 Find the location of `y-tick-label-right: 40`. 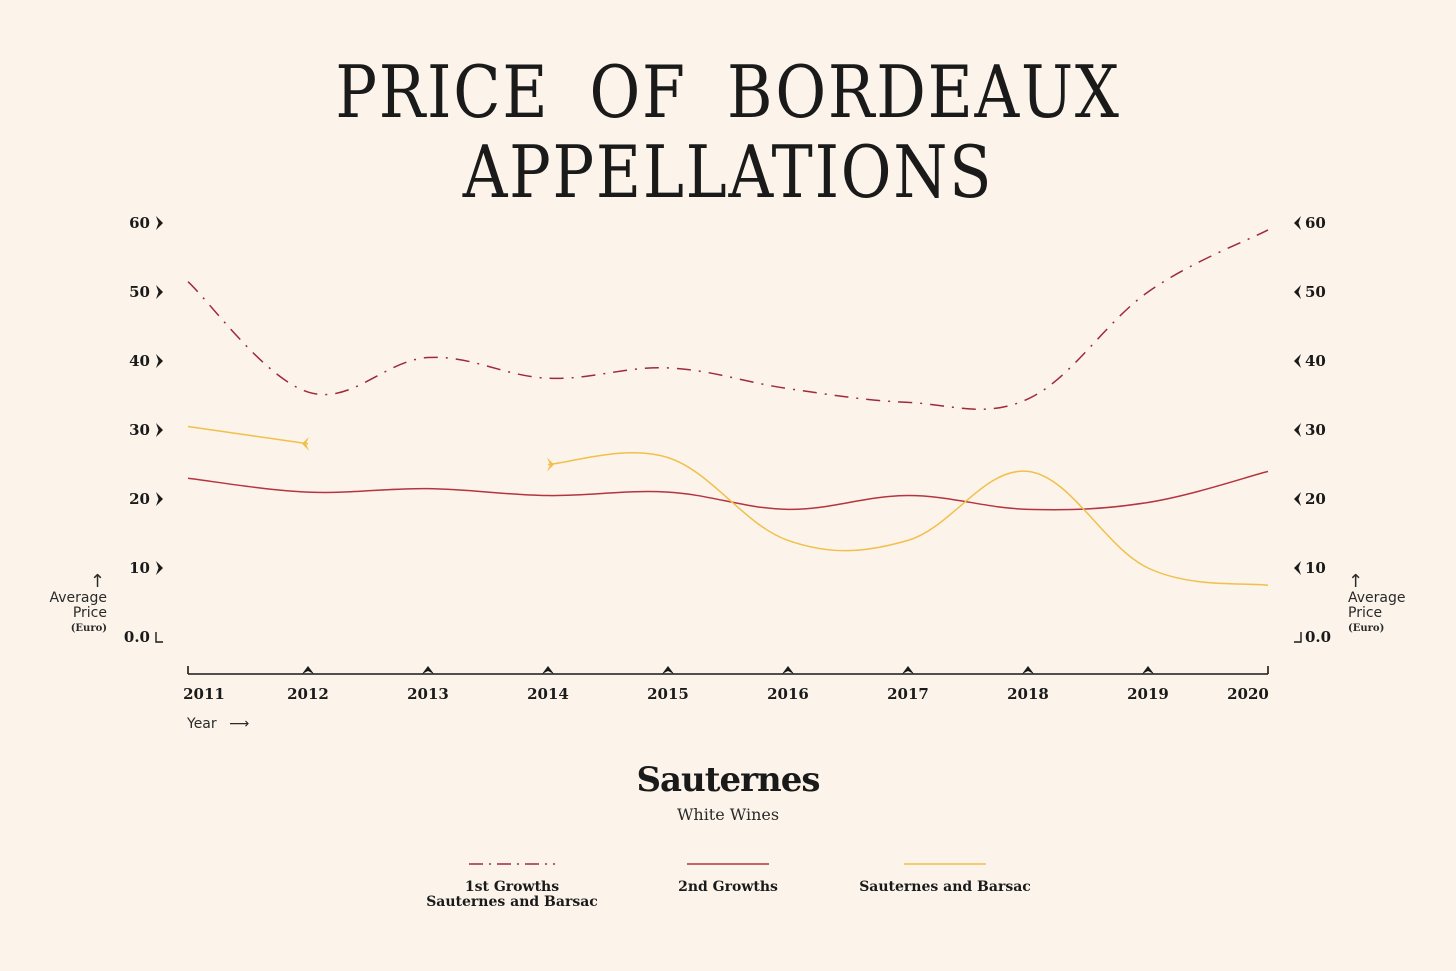

y-tick-label-right: 40 is located at coordinates (1315, 361).